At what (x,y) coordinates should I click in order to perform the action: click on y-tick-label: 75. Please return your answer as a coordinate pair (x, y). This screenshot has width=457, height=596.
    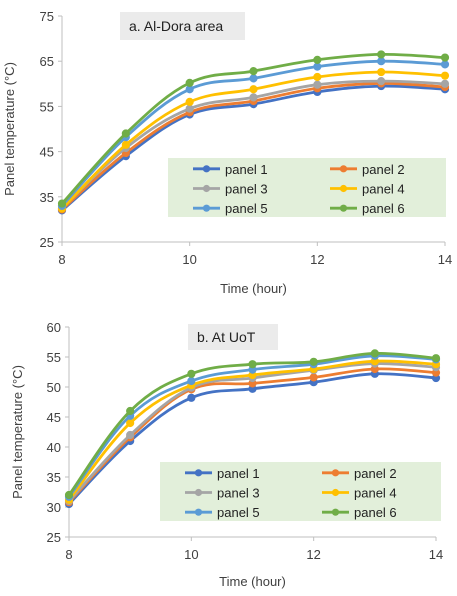
    Looking at the image, I should click on (47, 16).